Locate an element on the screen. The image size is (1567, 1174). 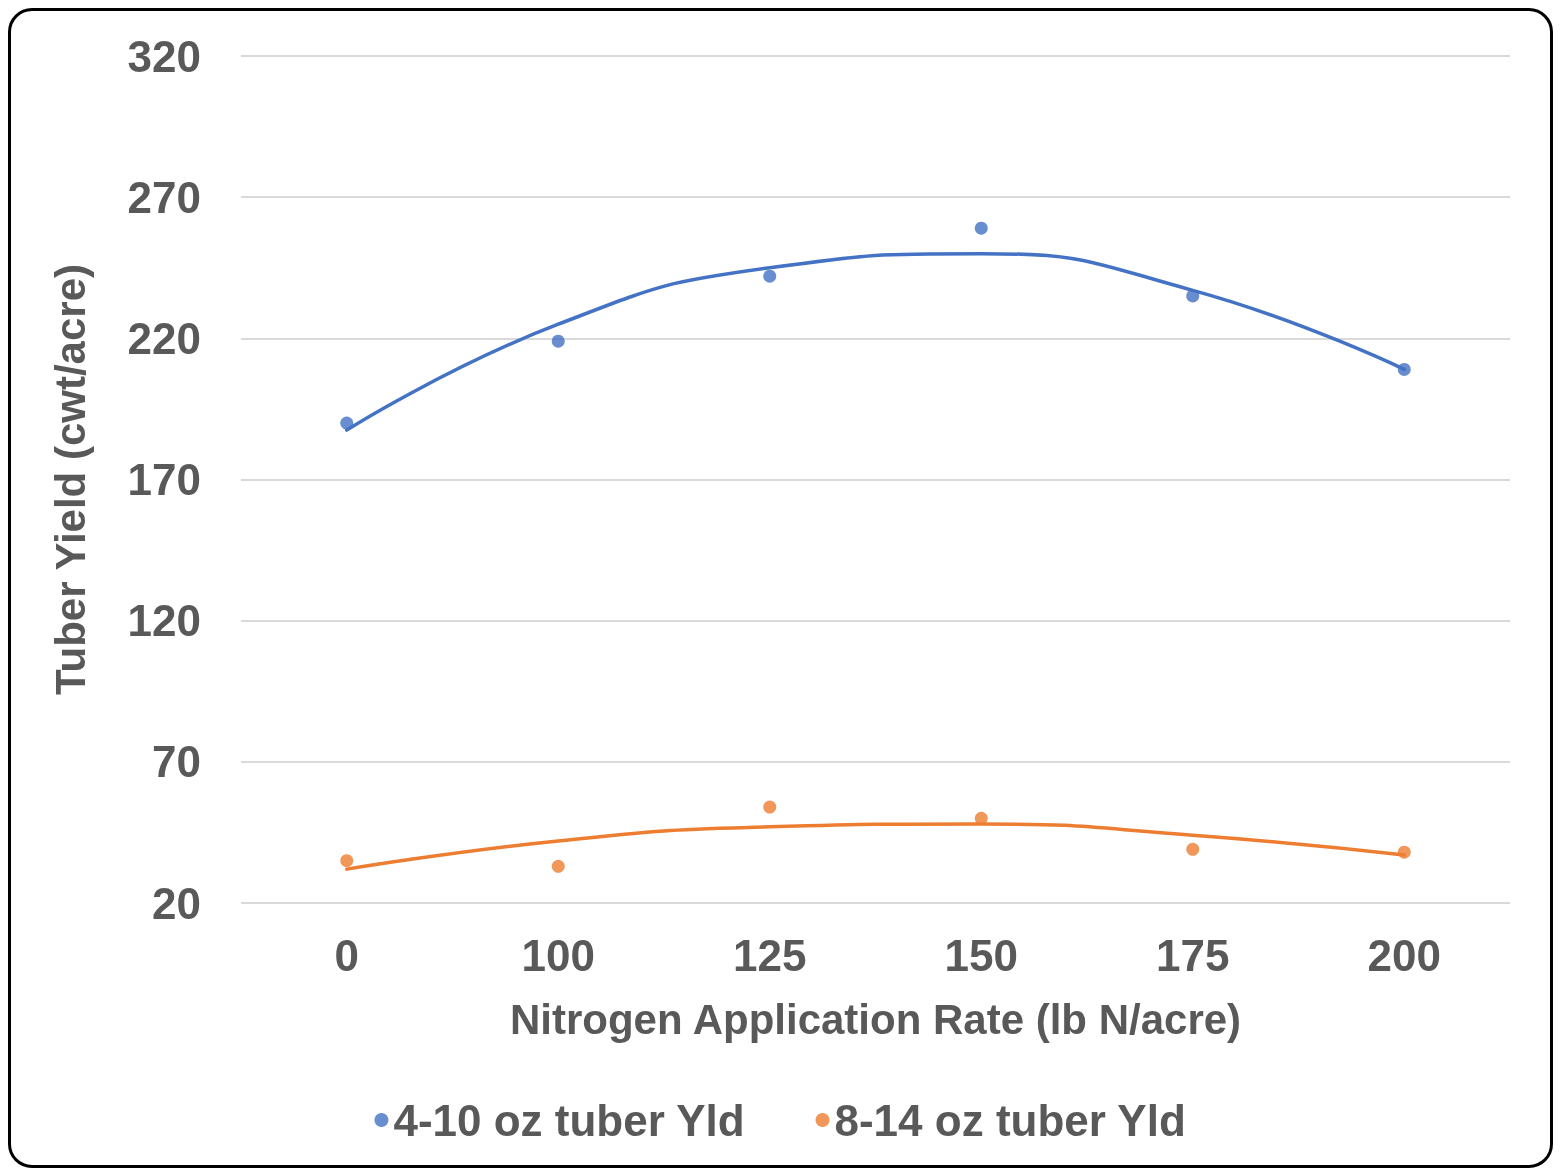
legend-label: 8-14 oz tuber Yld is located at coordinates (1010, 1120).